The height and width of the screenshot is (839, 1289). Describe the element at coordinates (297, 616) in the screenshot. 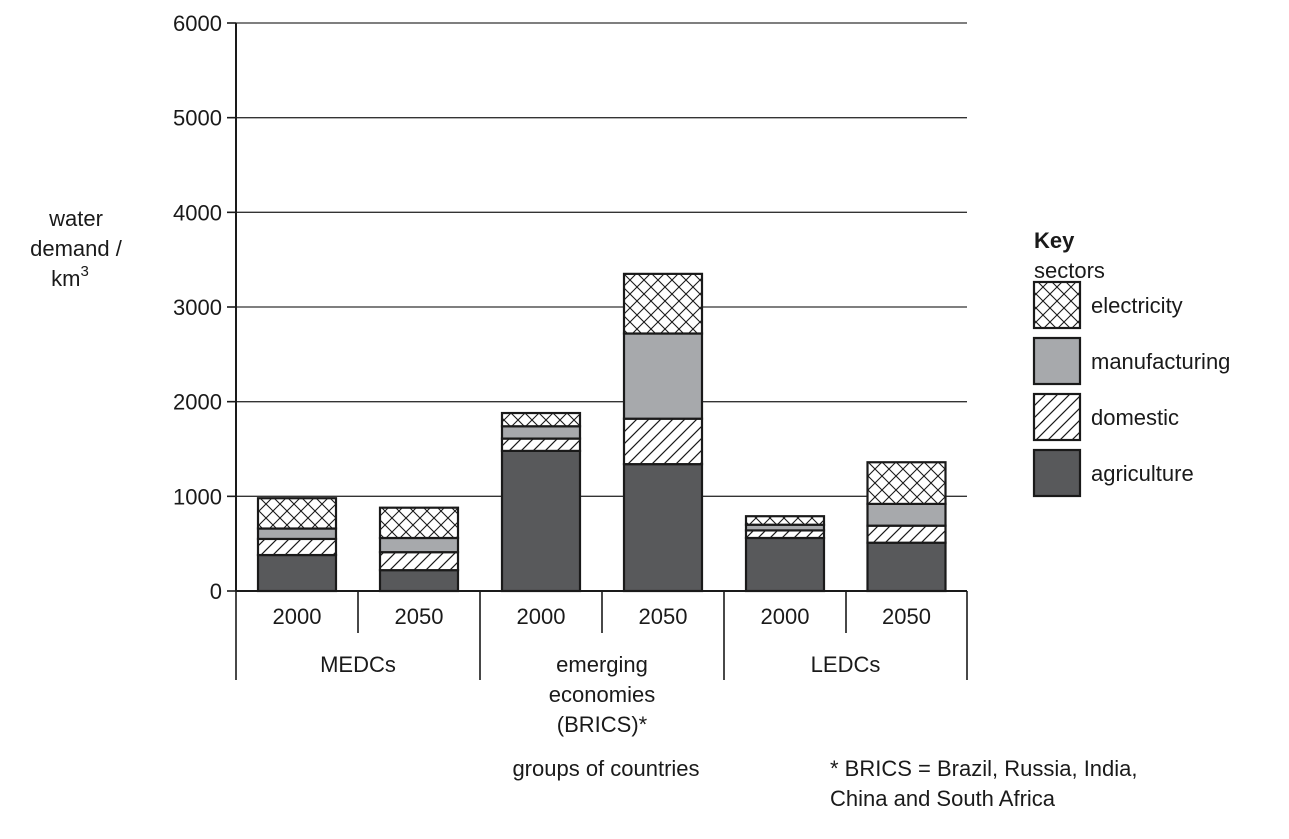

I see `x-tick-label-0-2000: 2000` at that location.